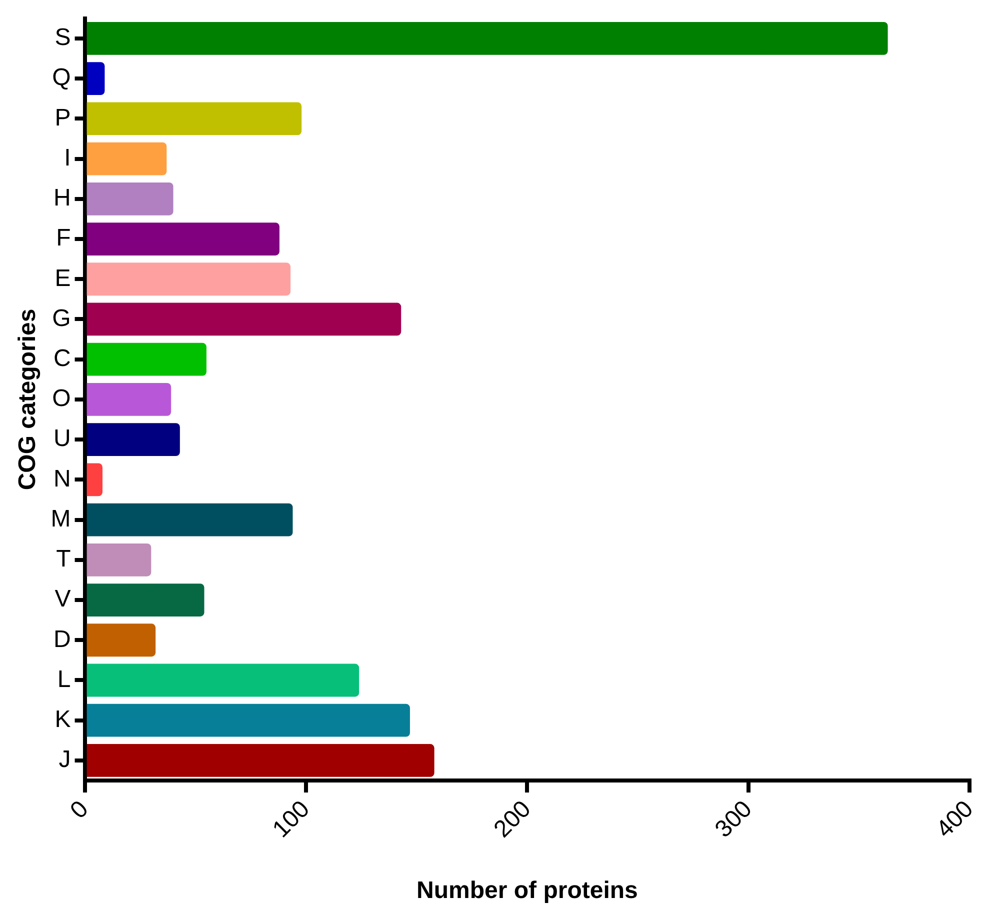  I want to click on y-tick-label: C, so click(62, 358).